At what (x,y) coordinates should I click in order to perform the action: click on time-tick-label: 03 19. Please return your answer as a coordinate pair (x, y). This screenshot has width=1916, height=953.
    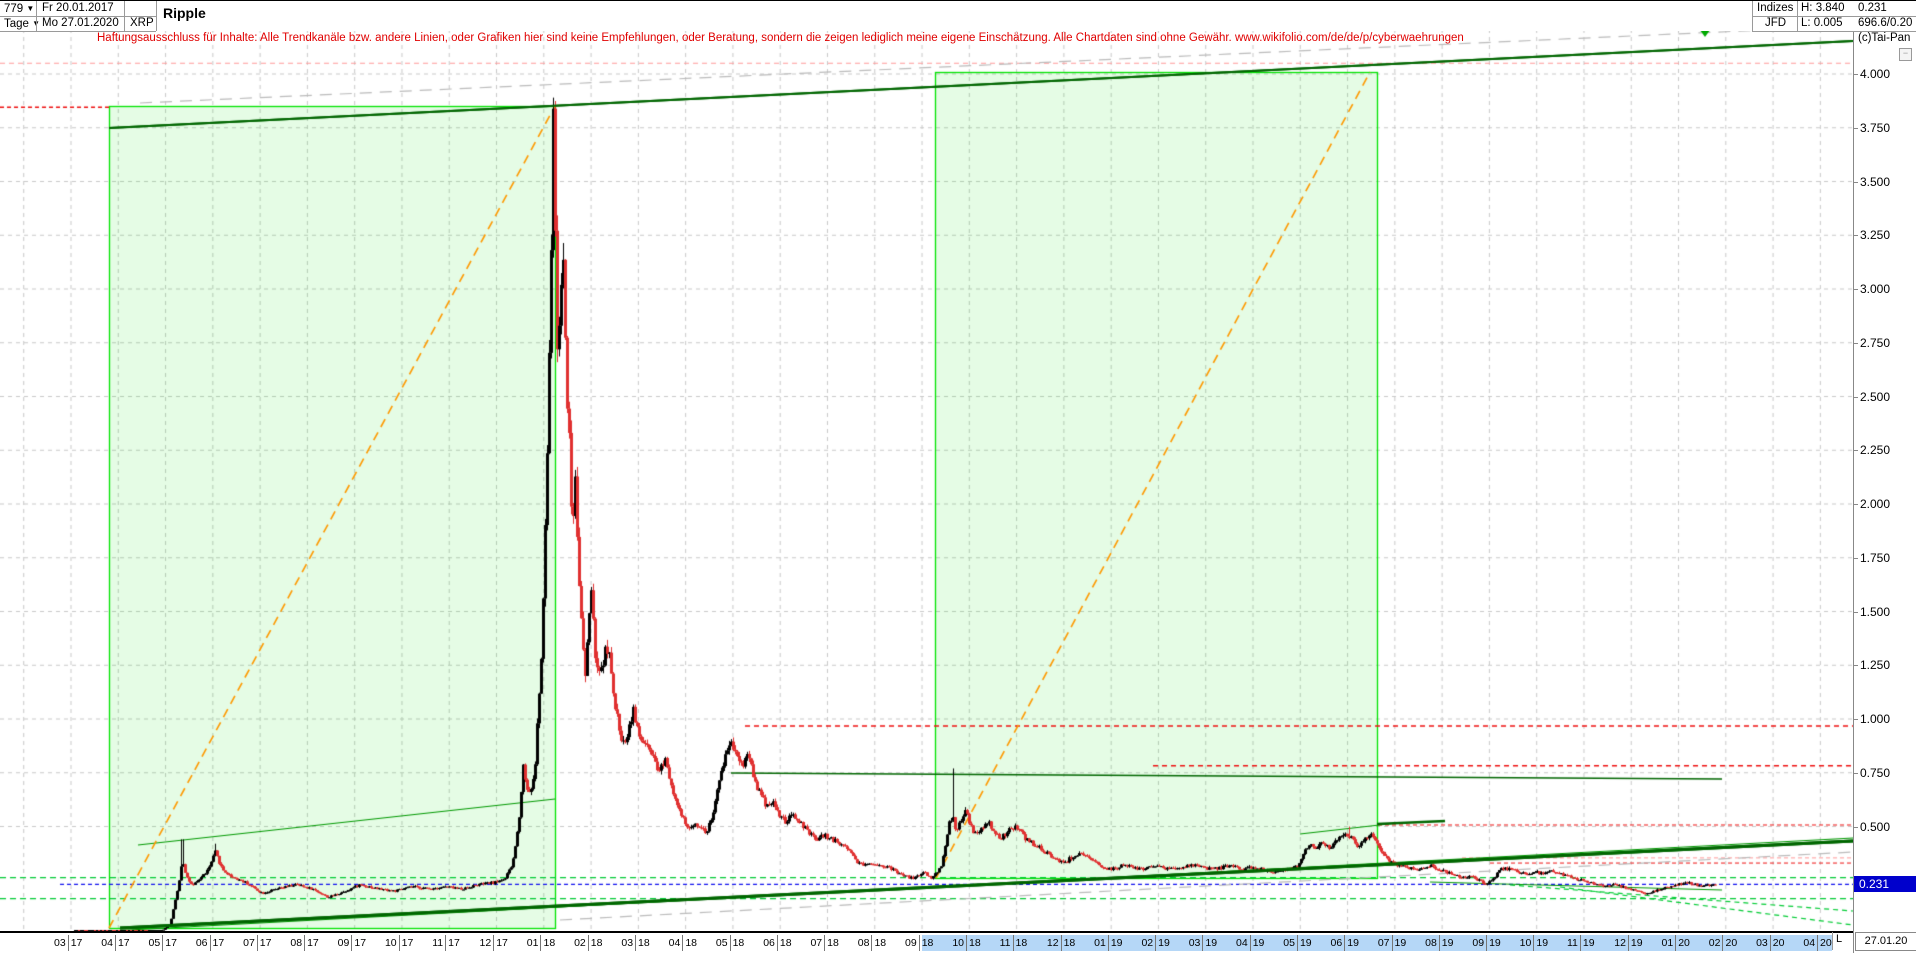
    Looking at the image, I should click on (1203, 943).